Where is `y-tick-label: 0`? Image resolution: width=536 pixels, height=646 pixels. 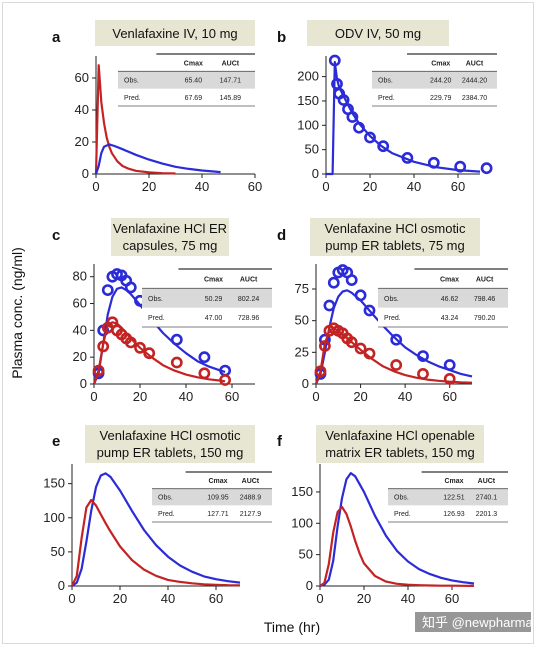 y-tick-label: 0 is located at coordinates (305, 383).